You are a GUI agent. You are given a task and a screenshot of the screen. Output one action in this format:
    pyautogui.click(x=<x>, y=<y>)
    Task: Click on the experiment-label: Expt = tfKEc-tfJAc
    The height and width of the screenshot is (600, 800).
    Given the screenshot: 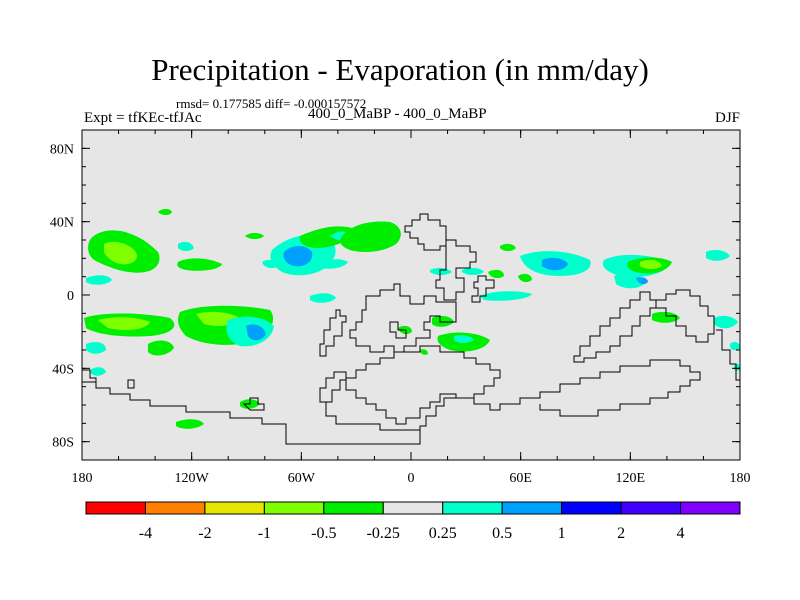 What is the action you would take?
    pyautogui.click(x=143, y=118)
    